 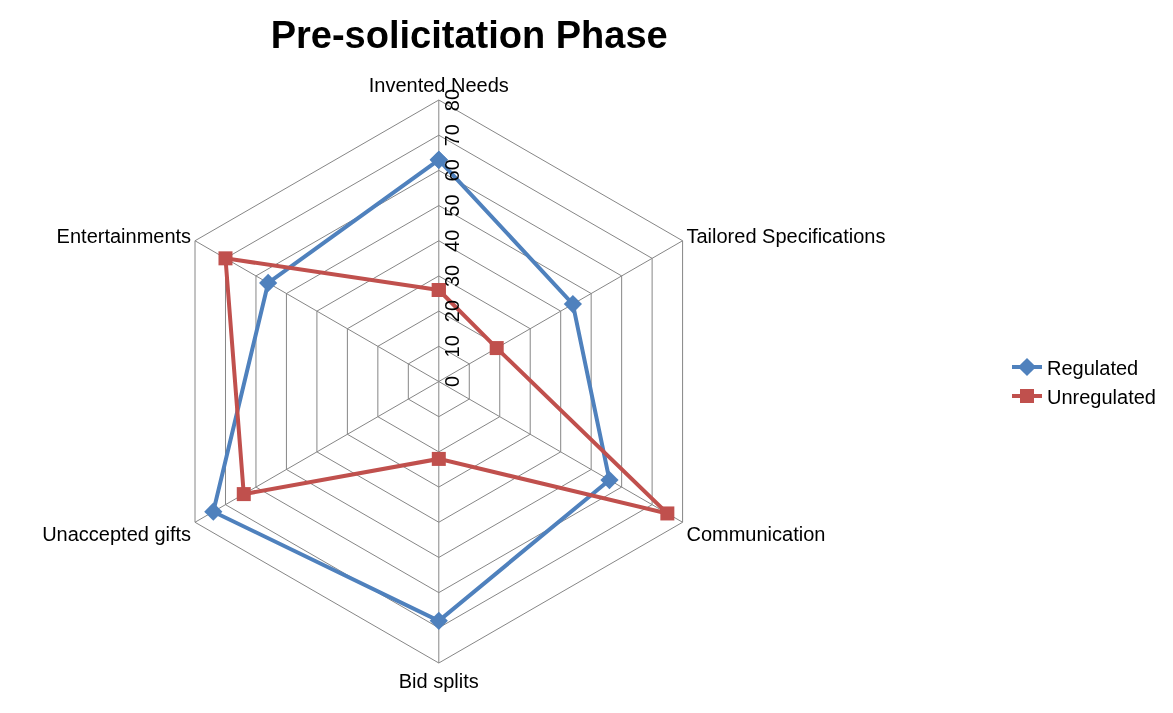 I want to click on spoke-label: Entertainments, so click(x=124, y=235).